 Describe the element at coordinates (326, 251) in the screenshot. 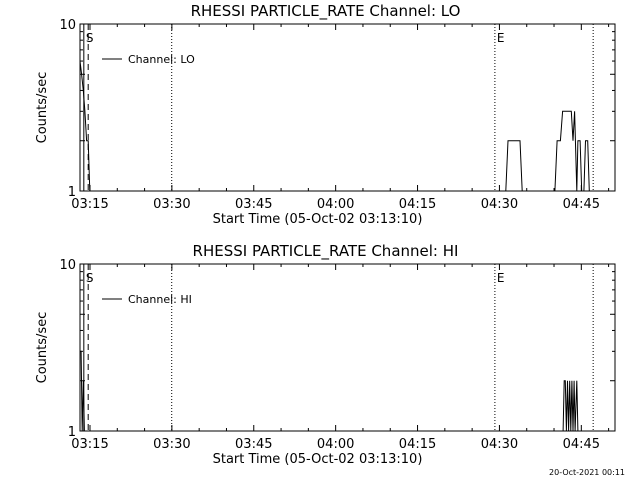

I see `chart-title: RHESSI PARTICLE_RATE Channel: HI` at that location.